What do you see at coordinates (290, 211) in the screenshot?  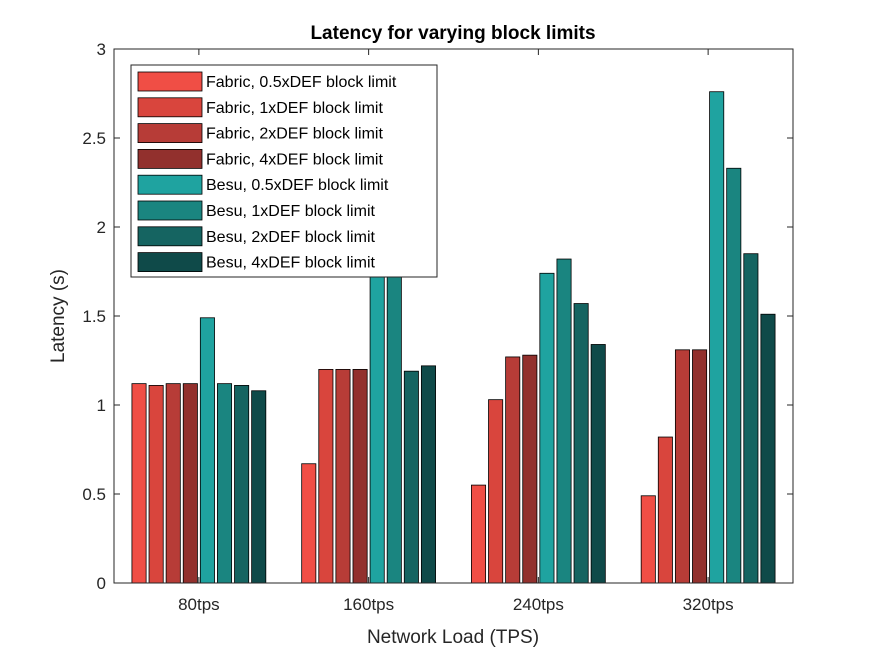 I see `legend-label: Besu, 1xDEF block limit` at bounding box center [290, 211].